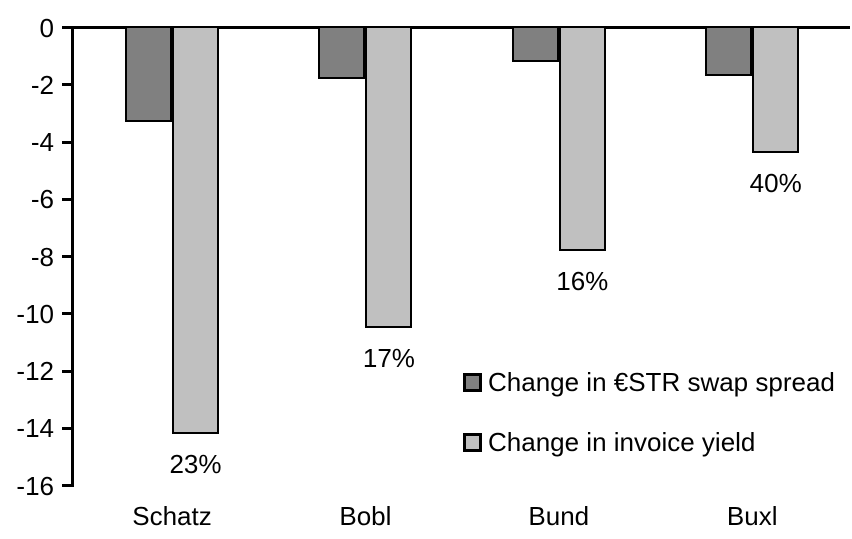  I want to click on point-label-bobl: 17%, so click(388, 358).